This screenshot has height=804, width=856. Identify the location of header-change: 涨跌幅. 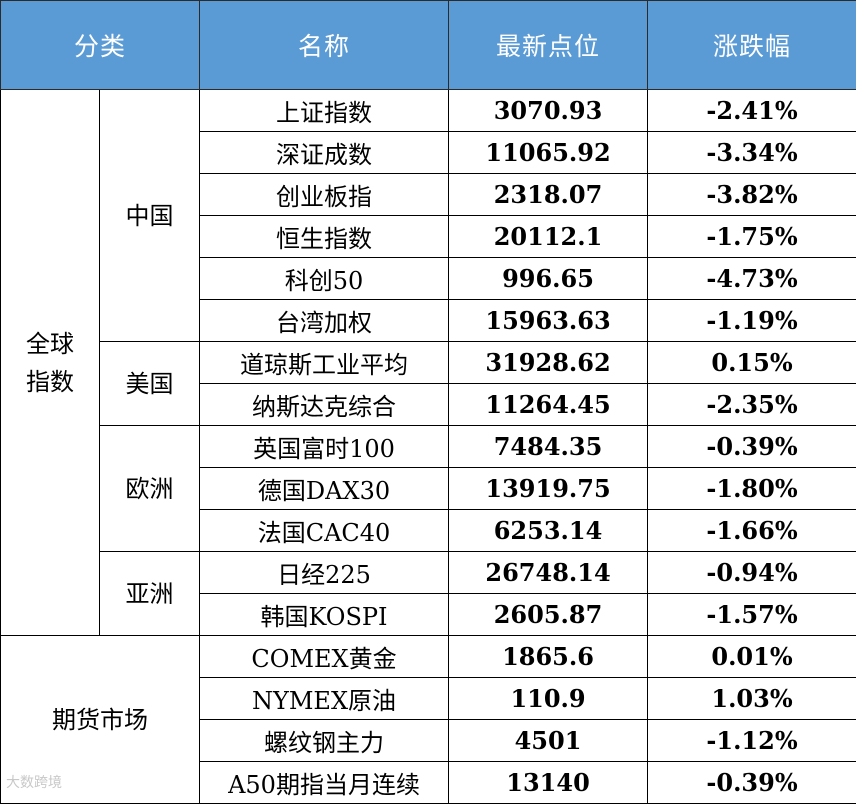
(752, 45).